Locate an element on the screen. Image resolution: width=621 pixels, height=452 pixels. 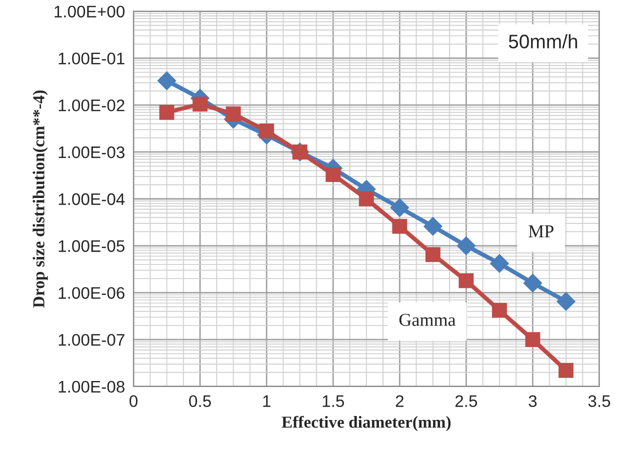
x-tick-label: 1.5 is located at coordinates (333, 401).